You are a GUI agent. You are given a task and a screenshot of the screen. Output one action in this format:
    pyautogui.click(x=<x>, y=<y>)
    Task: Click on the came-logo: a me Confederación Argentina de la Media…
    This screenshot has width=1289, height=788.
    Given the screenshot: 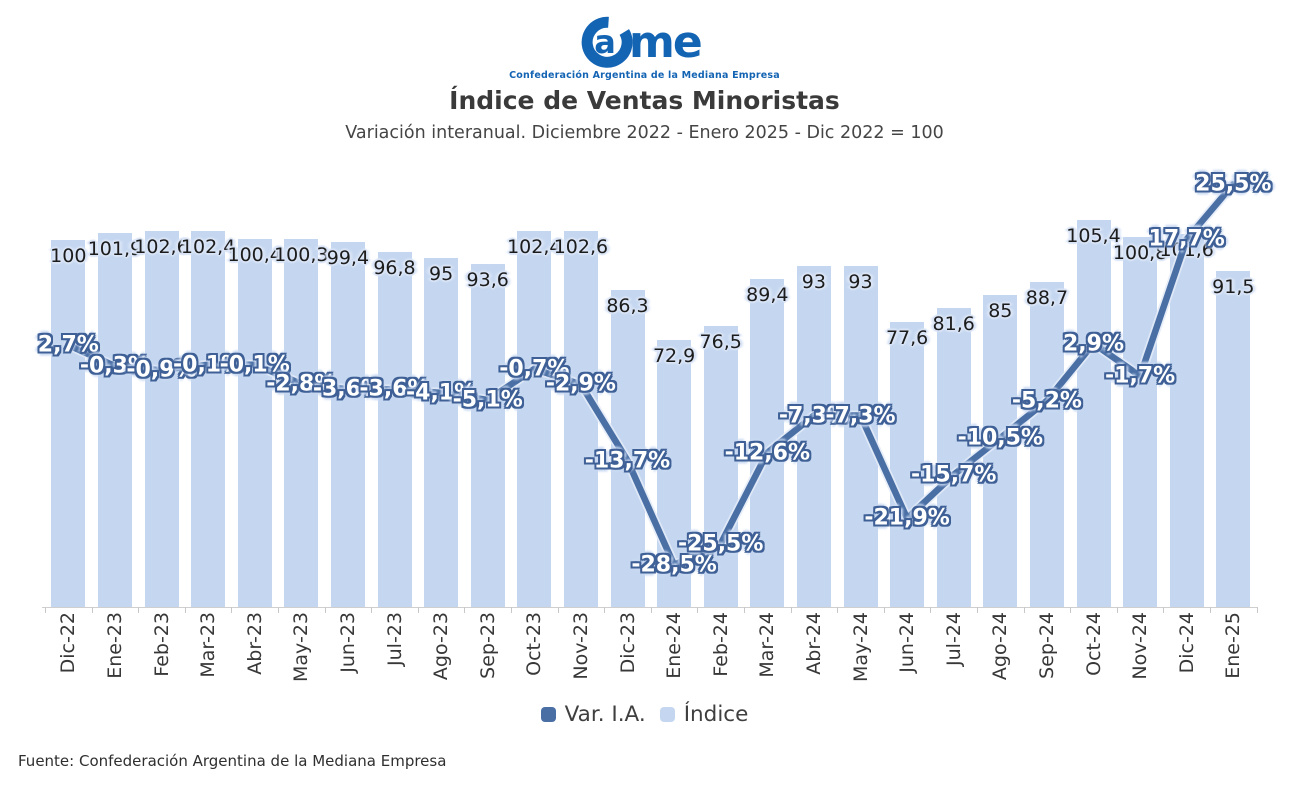 What is the action you would take?
    pyautogui.click(x=644, y=46)
    